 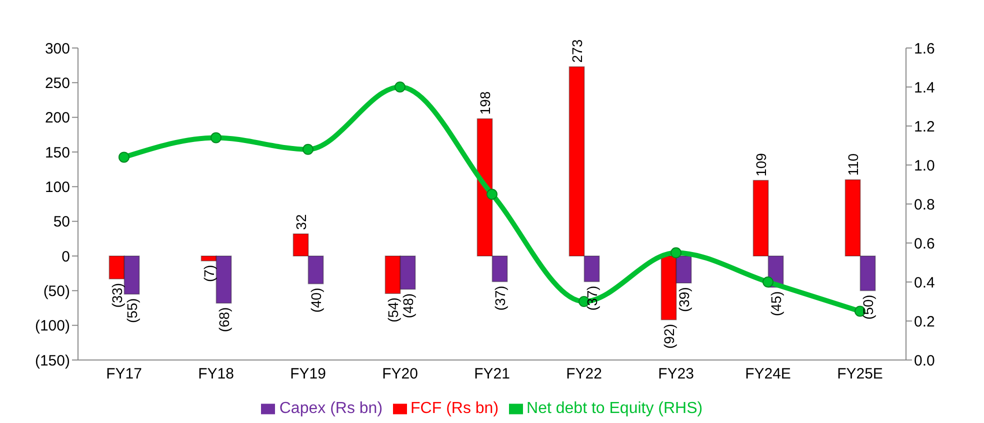 What do you see at coordinates (924, 283) in the screenshot?
I see `y2-tick-label: 0.4` at bounding box center [924, 283].